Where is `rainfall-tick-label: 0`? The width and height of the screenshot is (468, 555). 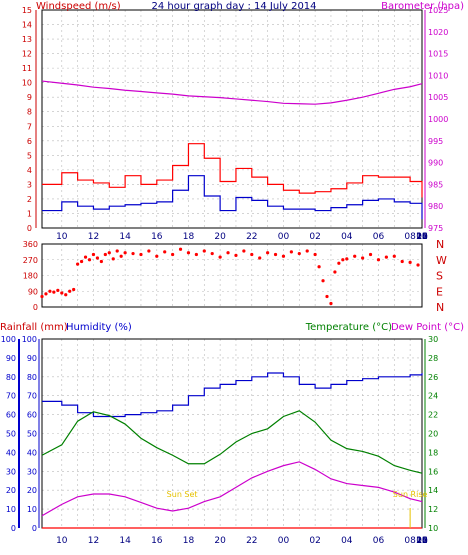
rainfall-tick-label: 0 is located at coordinates (13, 528).